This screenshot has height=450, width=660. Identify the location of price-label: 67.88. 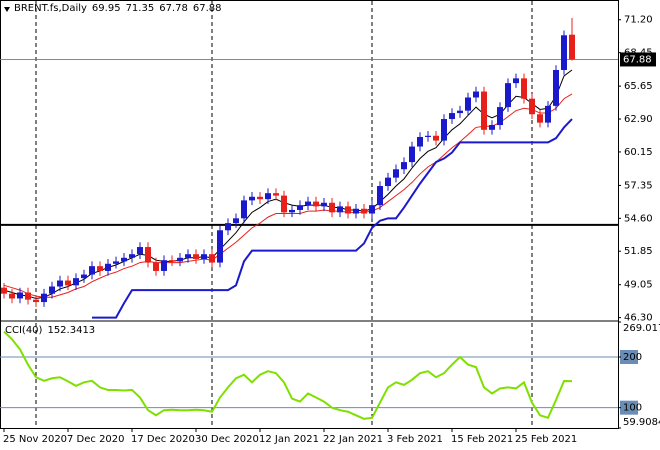
(637, 59).